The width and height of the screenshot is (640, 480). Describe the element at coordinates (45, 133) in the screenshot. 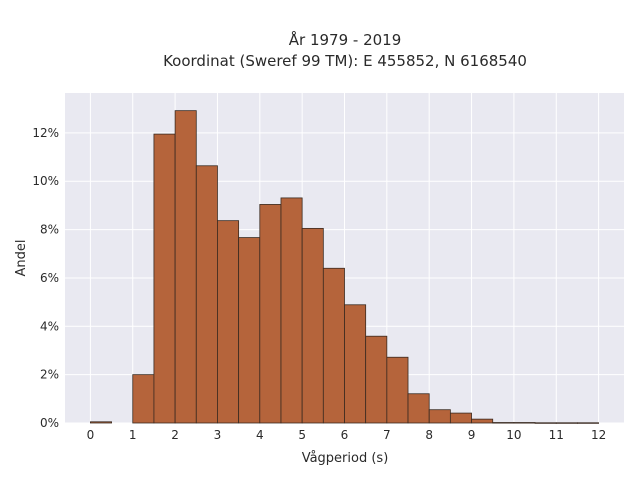

I see `y-tick-label: 12%` at that location.